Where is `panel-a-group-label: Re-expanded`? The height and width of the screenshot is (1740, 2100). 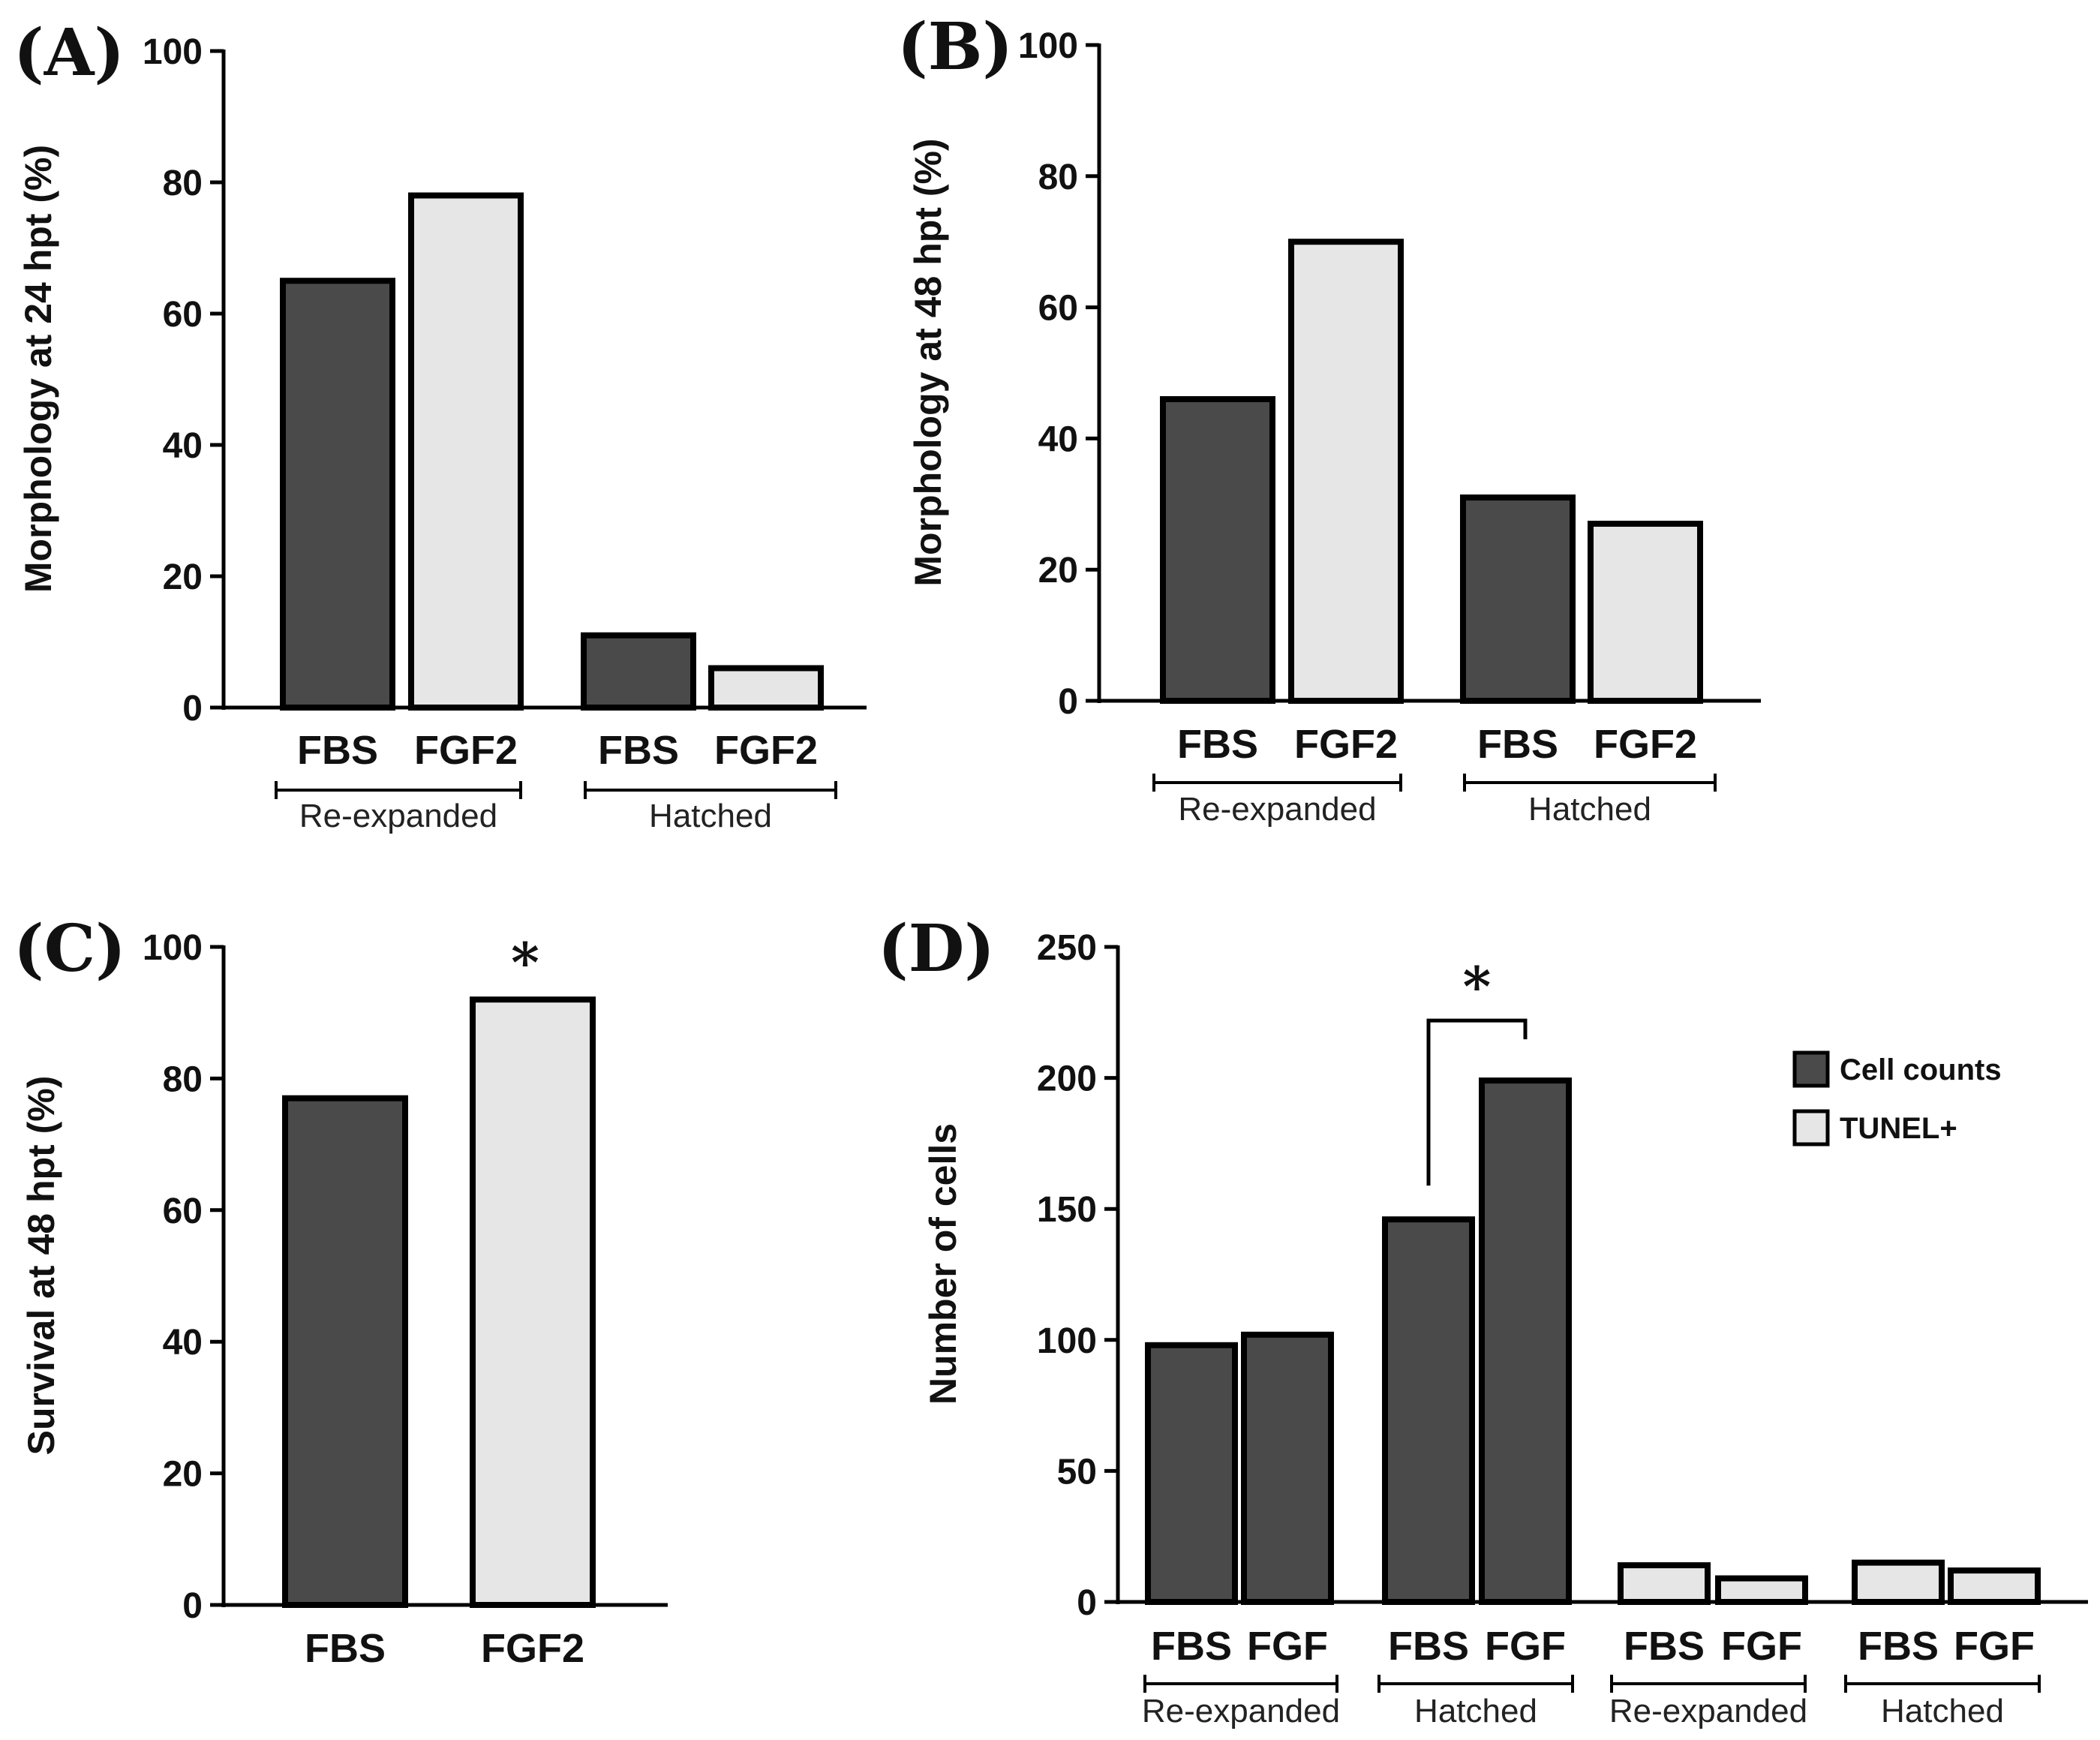 panel-a-group-label: Re-expanded is located at coordinates (398, 816).